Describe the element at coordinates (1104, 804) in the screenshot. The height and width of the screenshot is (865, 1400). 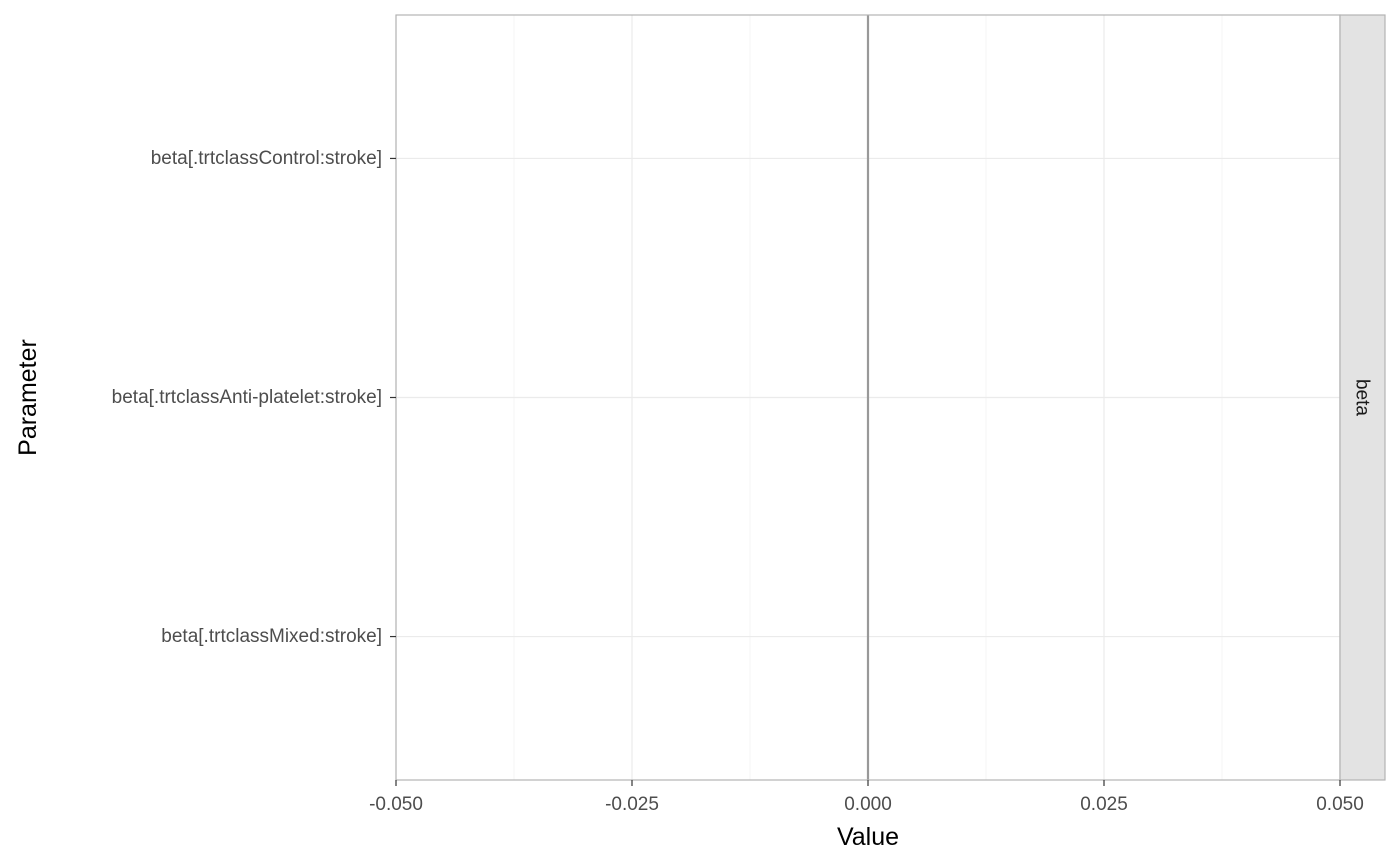
I see `x-tick-label: 0.025` at that location.